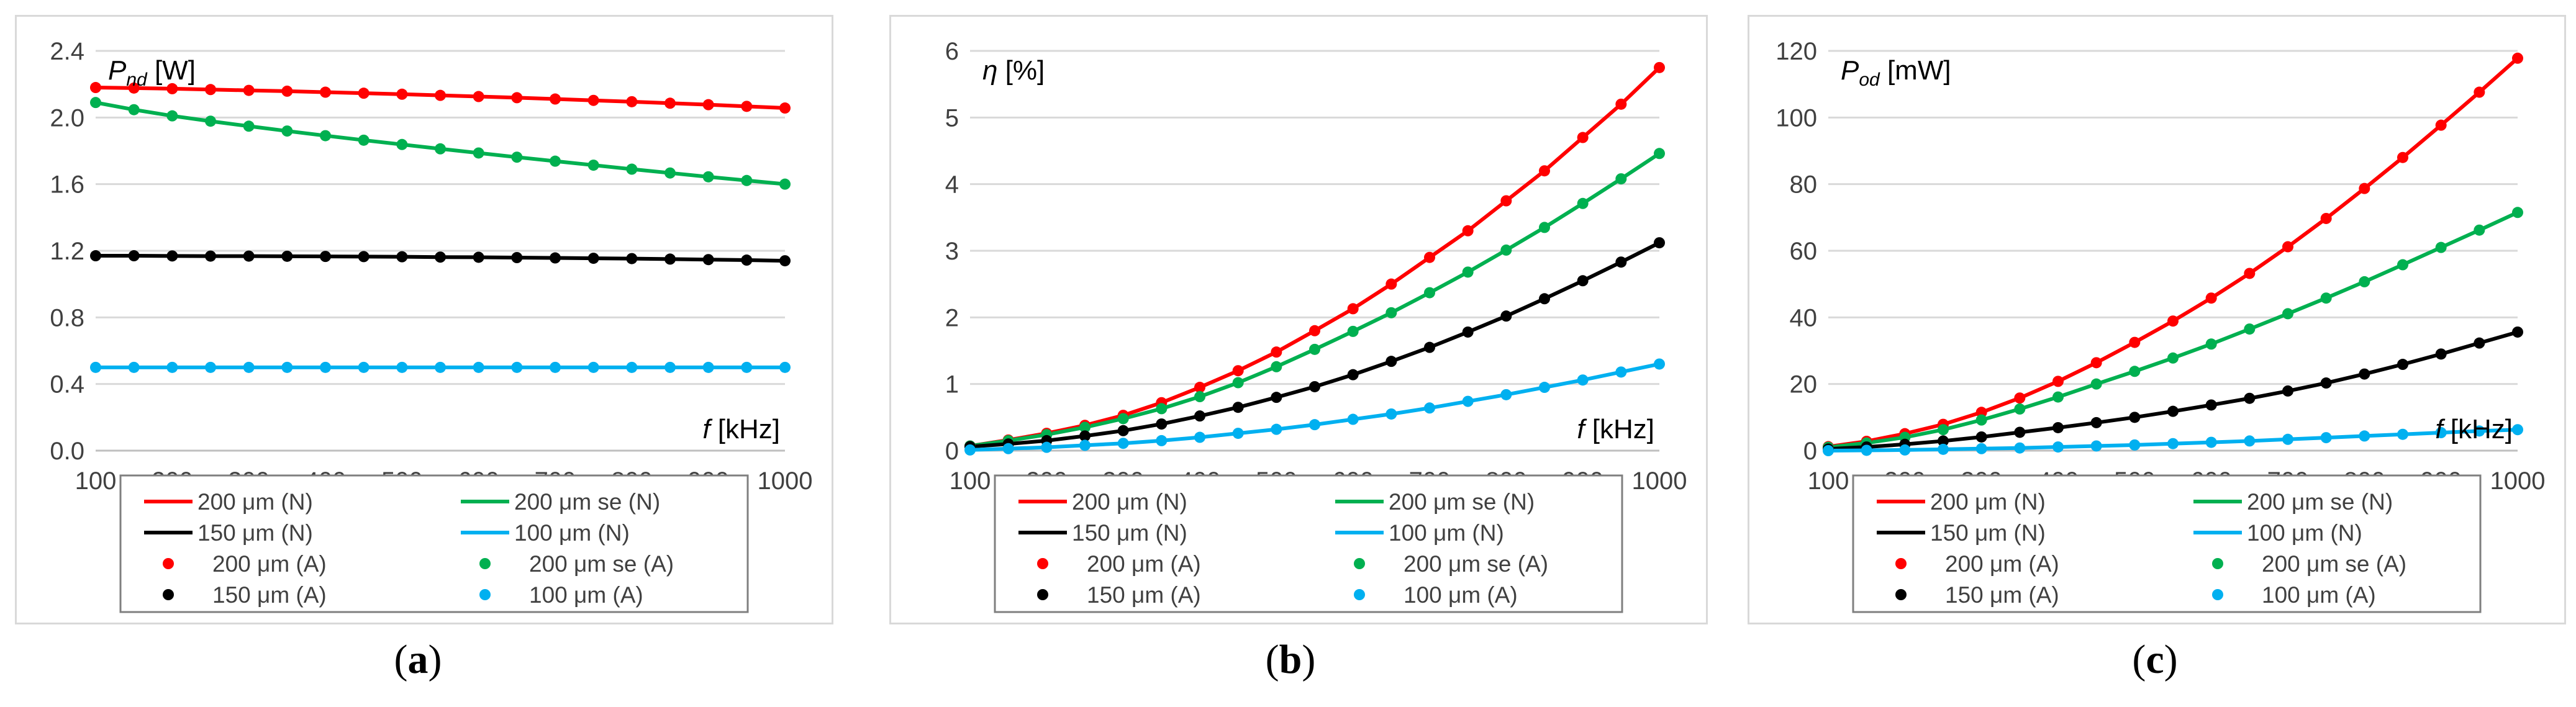  Describe the element at coordinates (67, 251) in the screenshot. I see `y-tick-label: 1.2` at that location.